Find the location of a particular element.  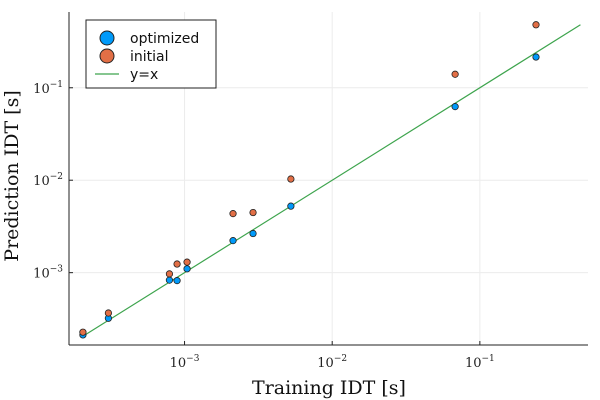

y-tick-label: 10⁻¹ is located at coordinates (48, 88).